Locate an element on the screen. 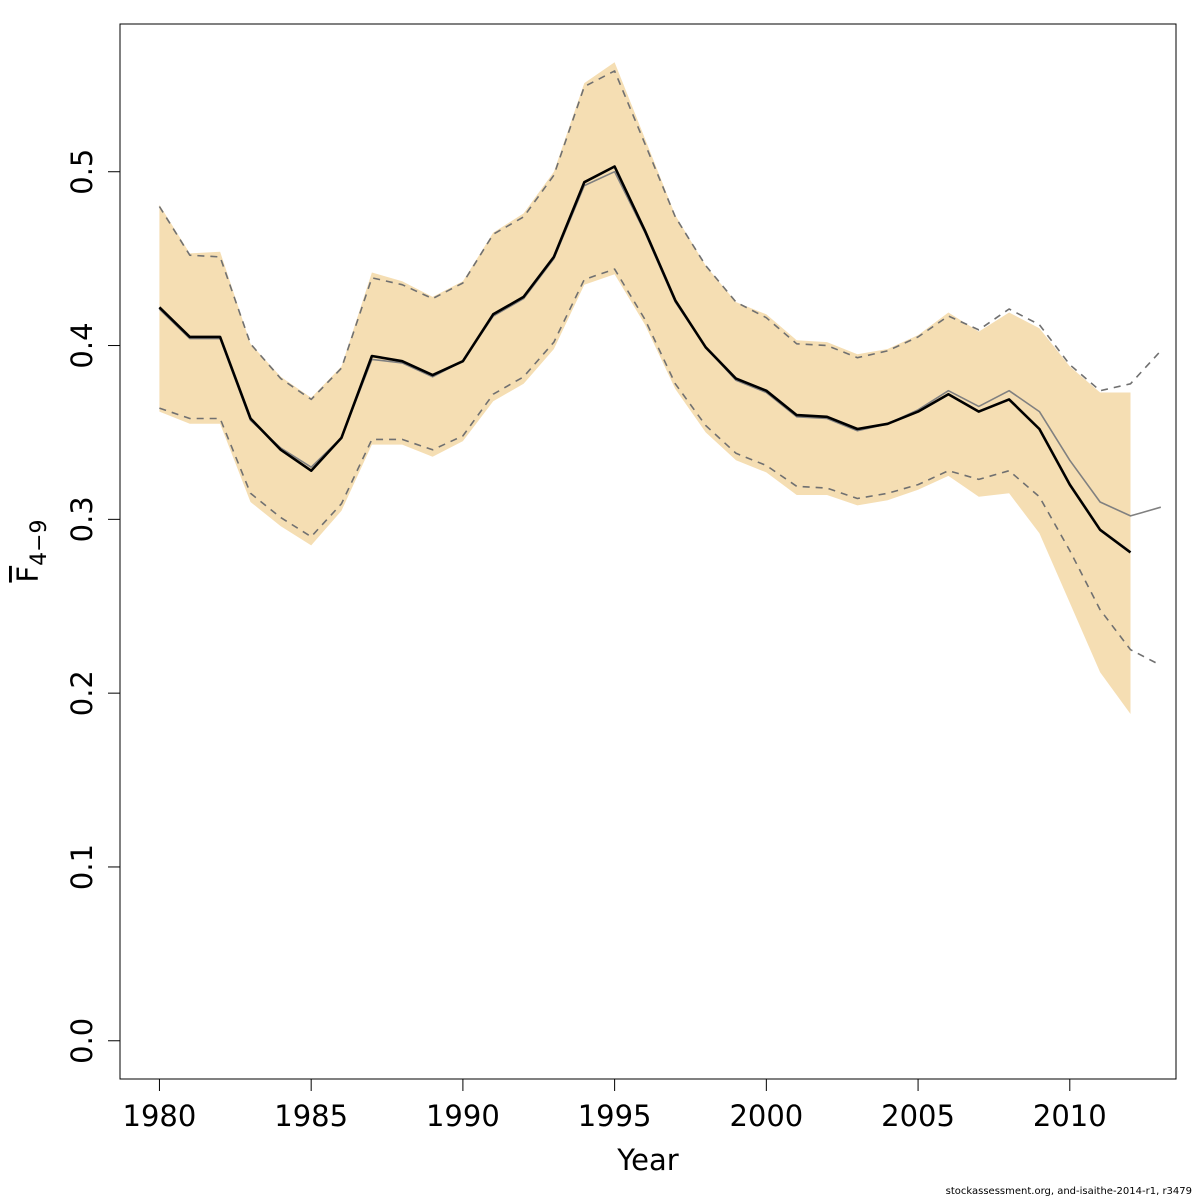  x-axis: 1980 1985 1990 1995 2000 2005 2010 is located at coordinates (615, 1106).